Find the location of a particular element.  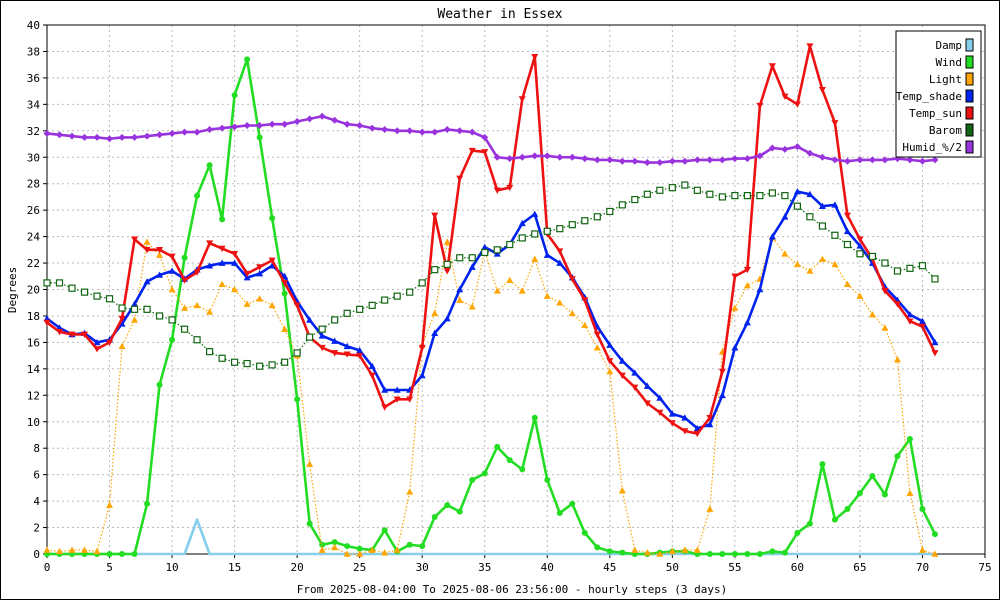

chart-title: Weather in Essex is located at coordinates (499, 14).